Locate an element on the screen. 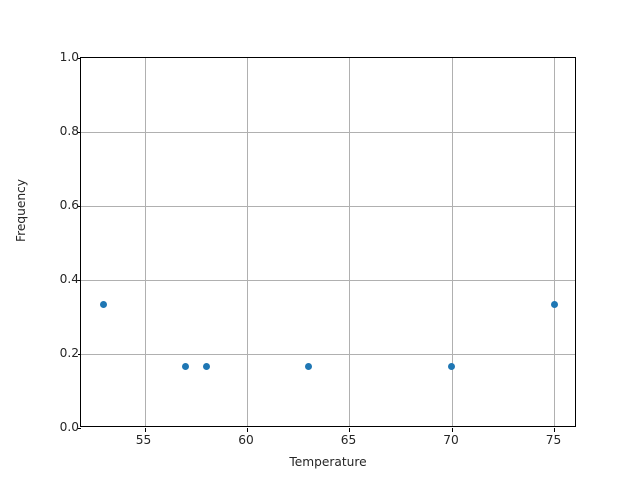  y-tick-label: 1.0 is located at coordinates (69, 57).